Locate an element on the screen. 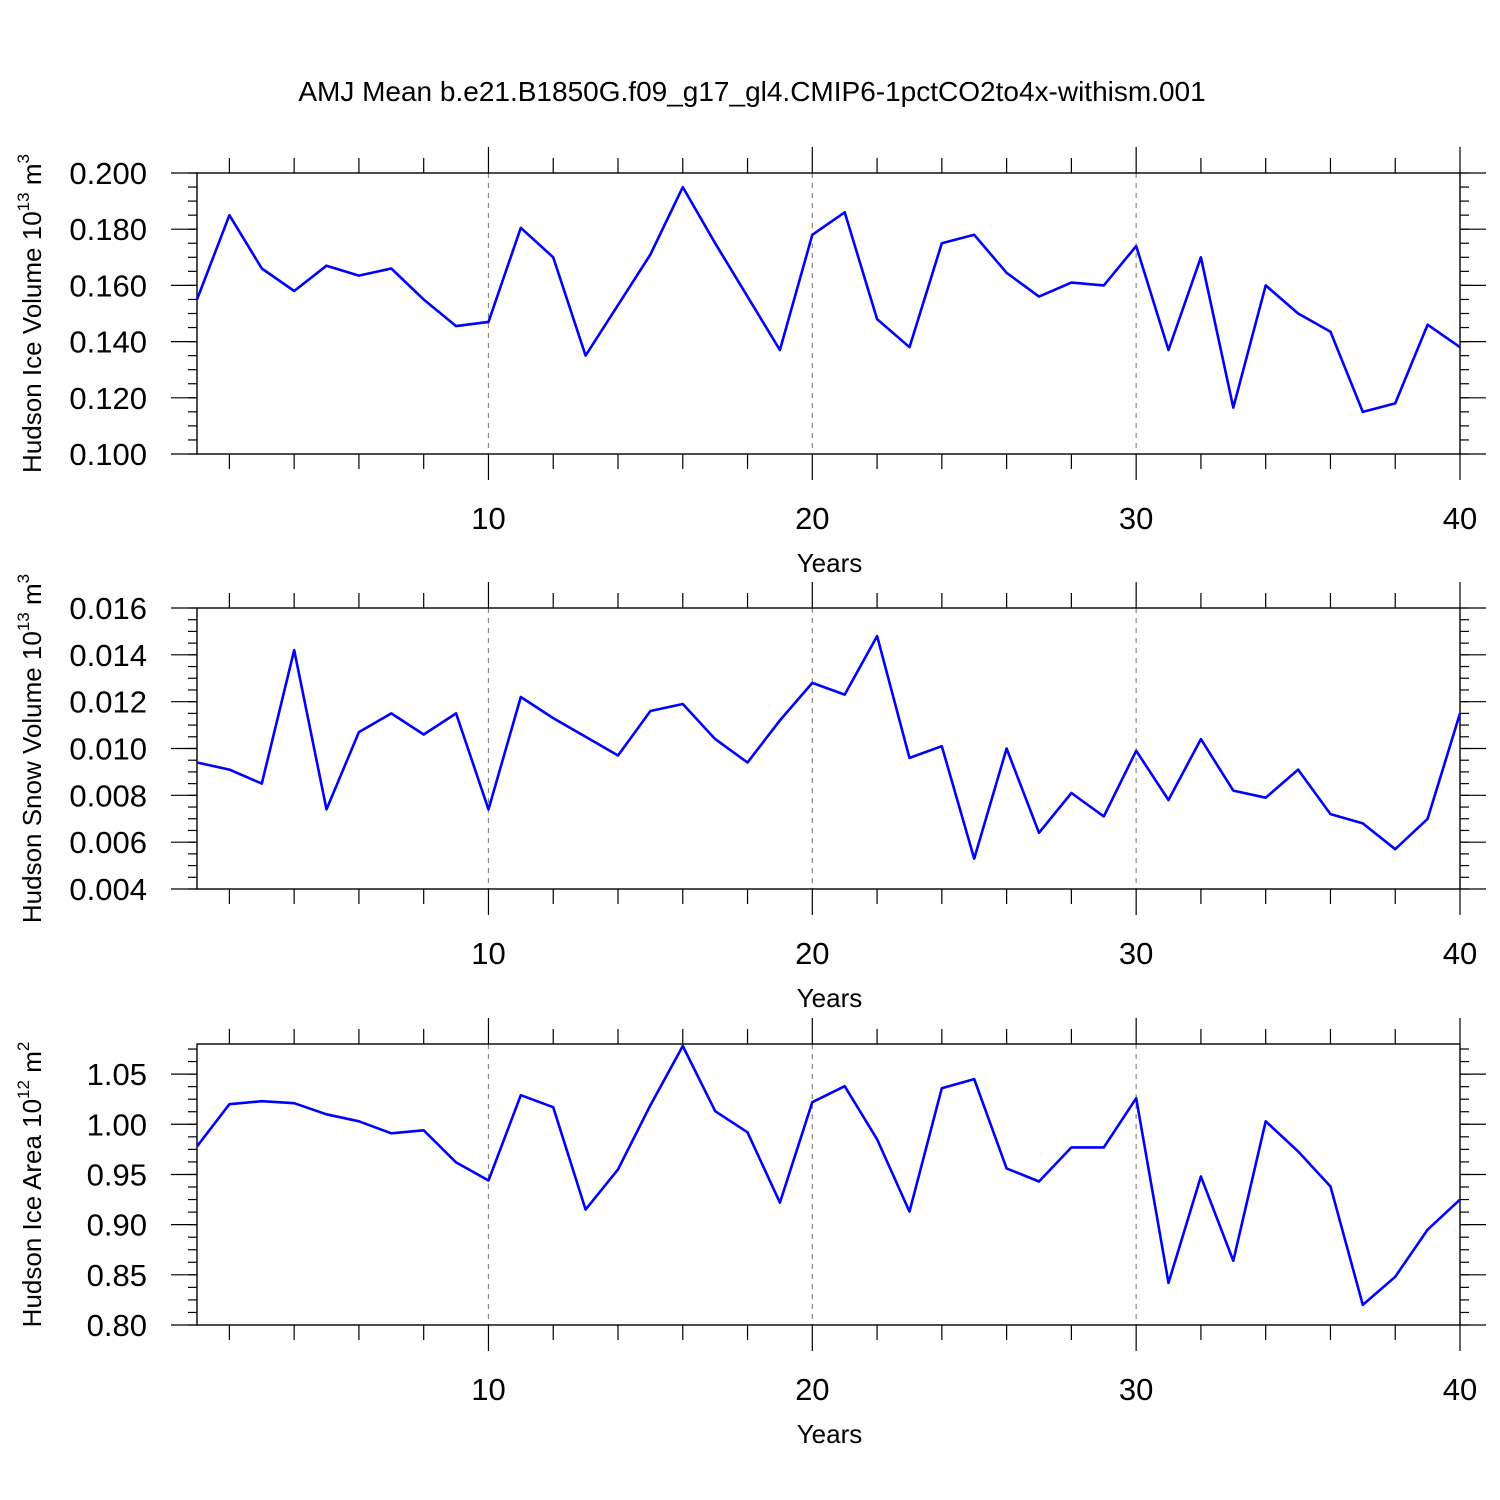 The image size is (1500, 1500). y-tick-label: 1.05 is located at coordinates (117, 1074).